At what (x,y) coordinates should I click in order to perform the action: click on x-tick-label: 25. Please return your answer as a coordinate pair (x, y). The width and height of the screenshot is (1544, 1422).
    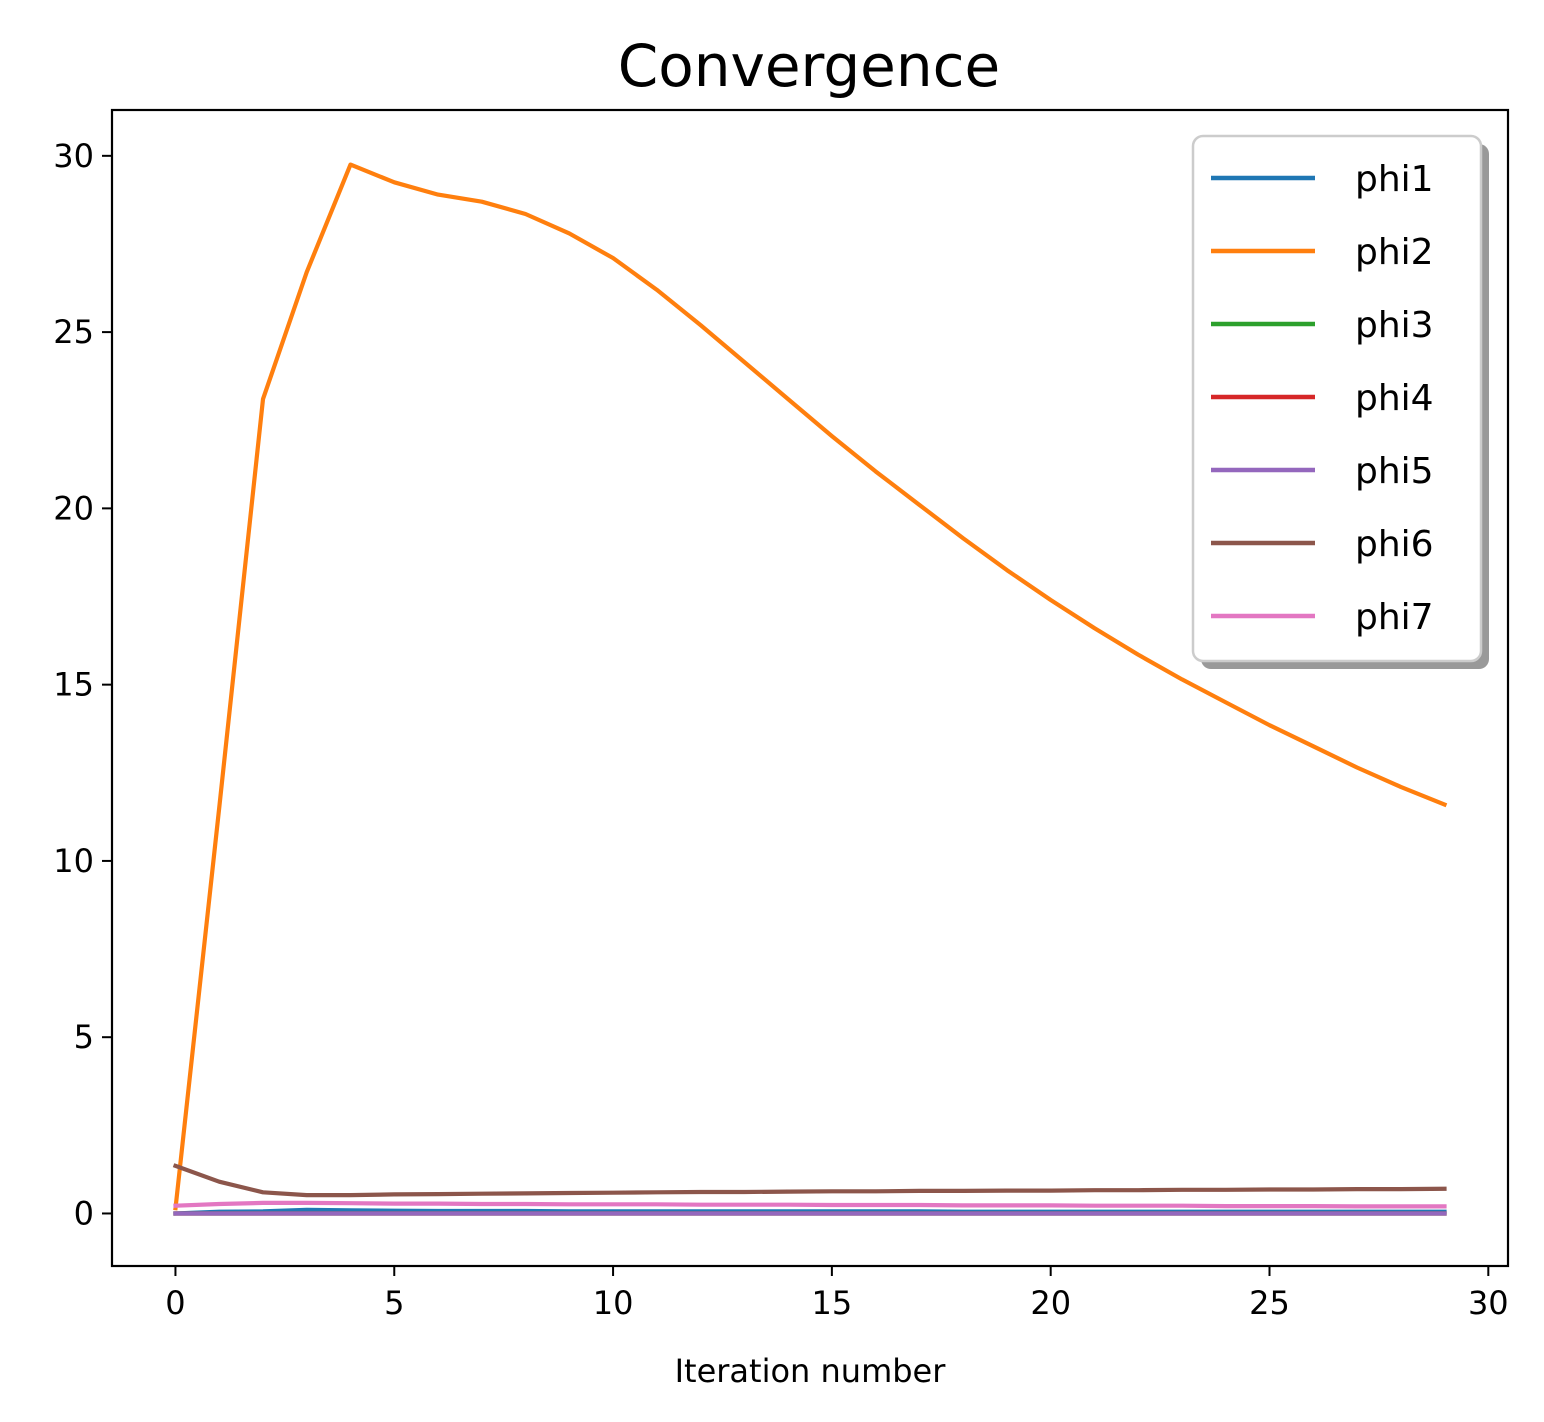
    Looking at the image, I should click on (1269, 1303).